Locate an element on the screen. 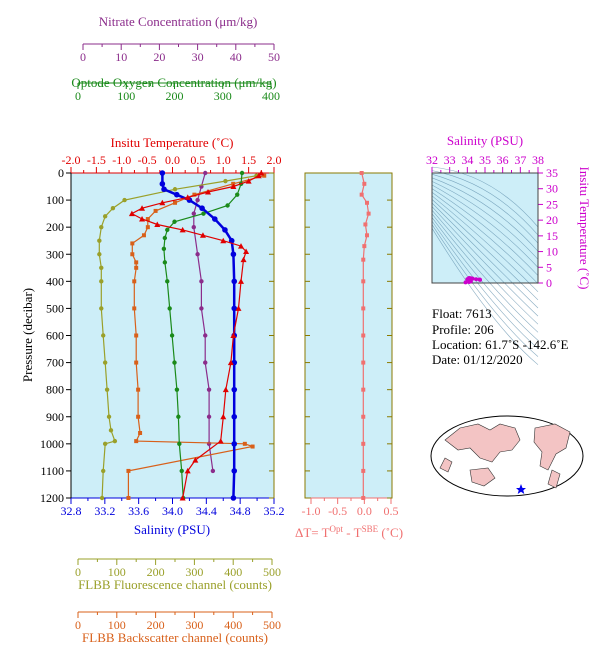  ts-salinity-axis-tick-label: 36 is located at coordinates (503, 160).